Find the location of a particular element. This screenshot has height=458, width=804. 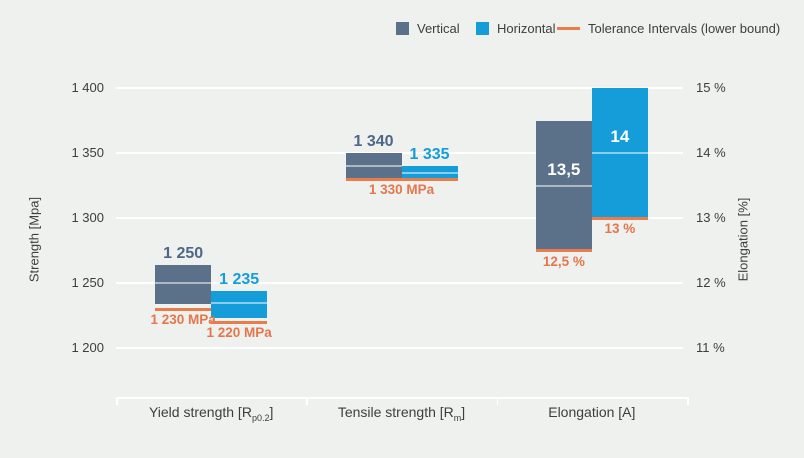

x-axis-line is located at coordinates (402, 398).